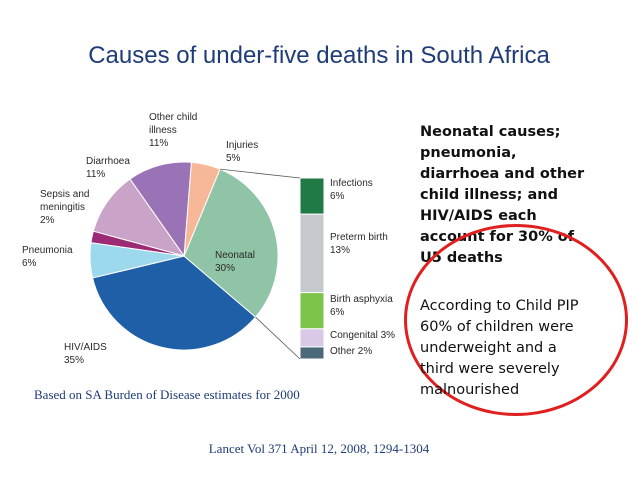  Describe the element at coordinates (470, 390) in the screenshot. I see `callout-line: malnourished` at that location.